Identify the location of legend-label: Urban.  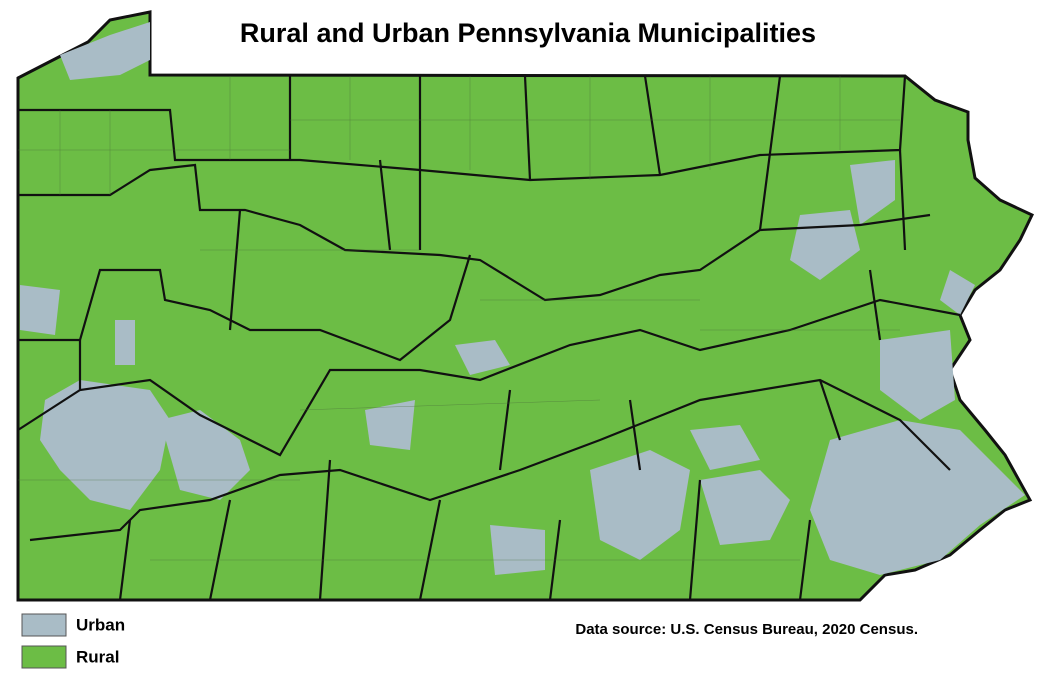
(100, 624).